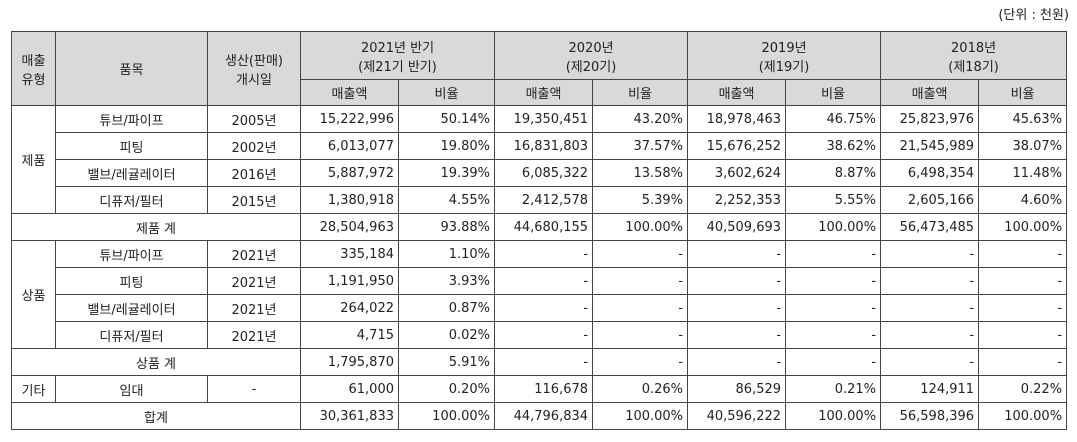 This screenshot has height=442, width=1077. I want to click on ratio-cell: 0.87%, so click(446, 308).